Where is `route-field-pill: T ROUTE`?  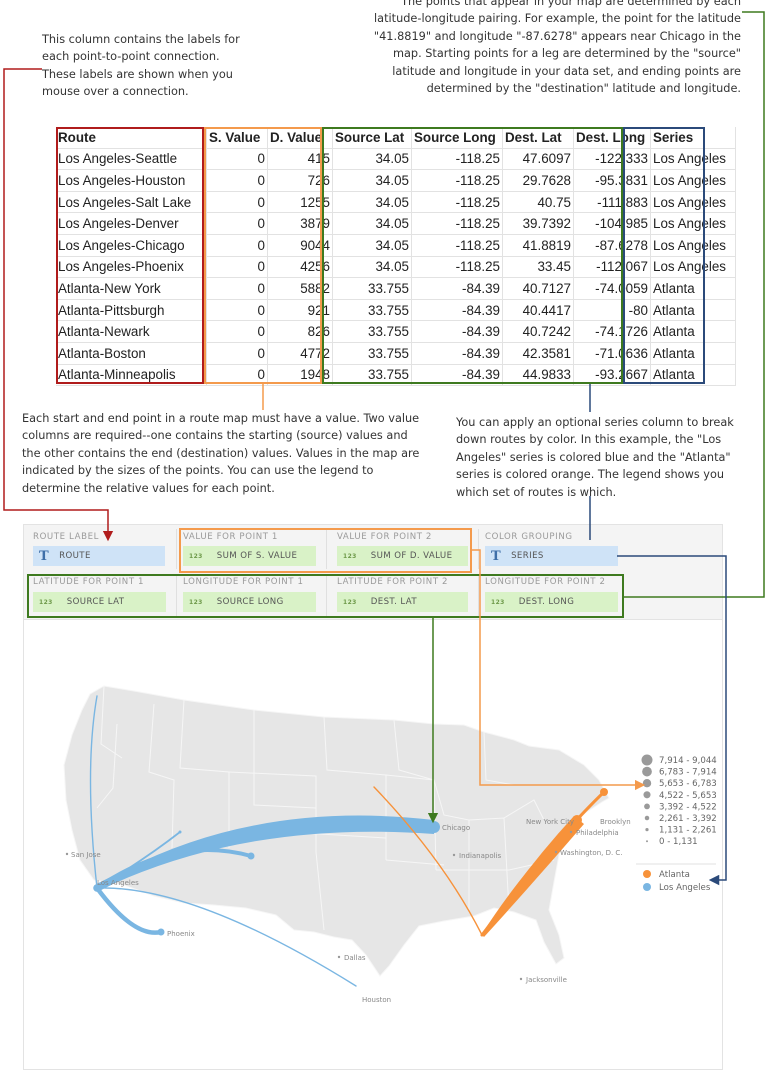 route-field-pill: T ROUTE is located at coordinates (99, 556).